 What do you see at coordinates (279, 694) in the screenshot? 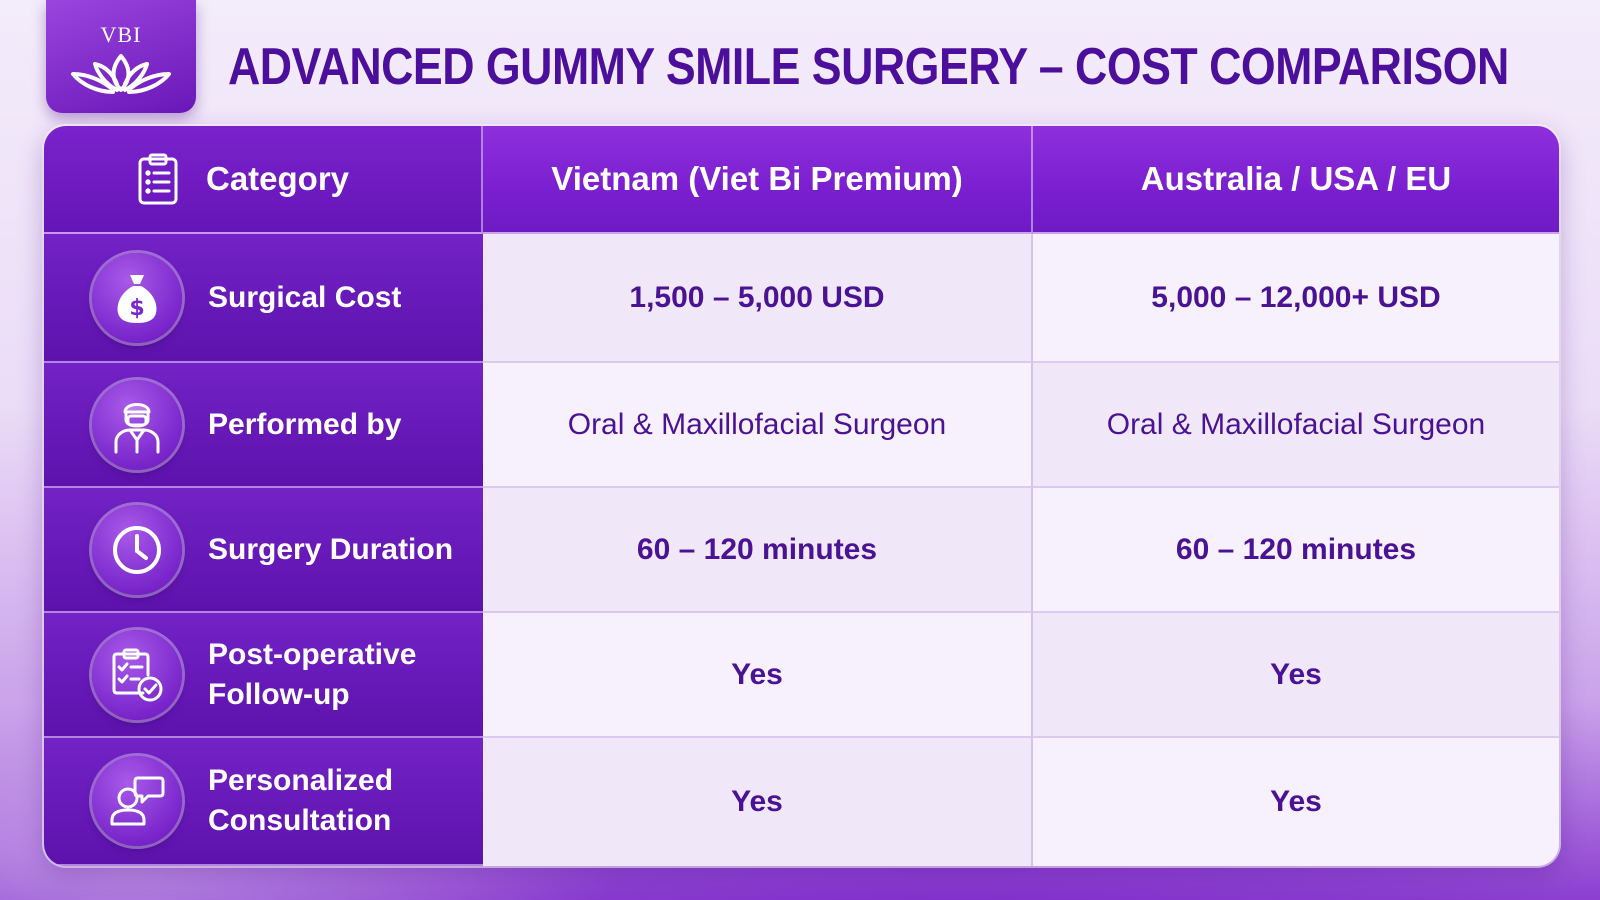
I see `category-label-line2: Follow-up` at bounding box center [279, 694].